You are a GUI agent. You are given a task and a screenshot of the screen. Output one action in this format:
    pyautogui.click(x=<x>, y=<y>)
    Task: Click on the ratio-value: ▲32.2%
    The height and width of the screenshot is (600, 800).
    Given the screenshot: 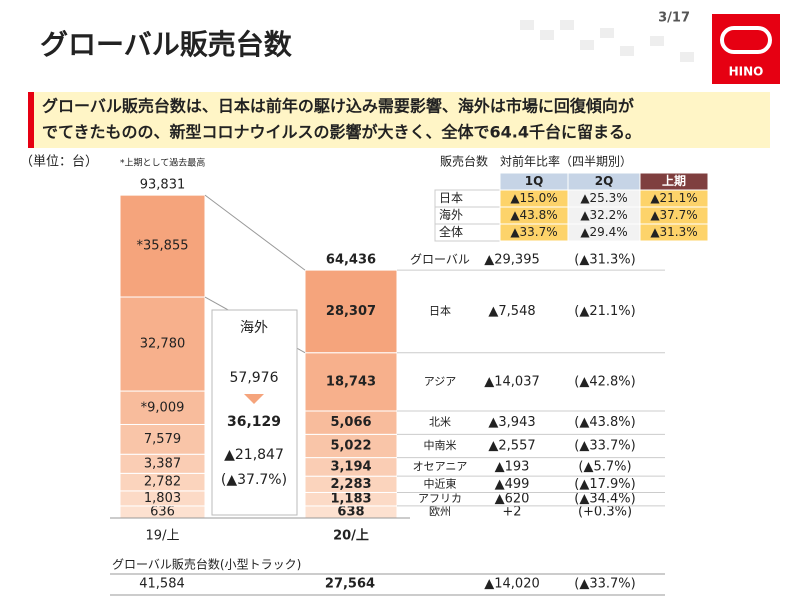 What is the action you would take?
    pyautogui.click(x=603, y=215)
    